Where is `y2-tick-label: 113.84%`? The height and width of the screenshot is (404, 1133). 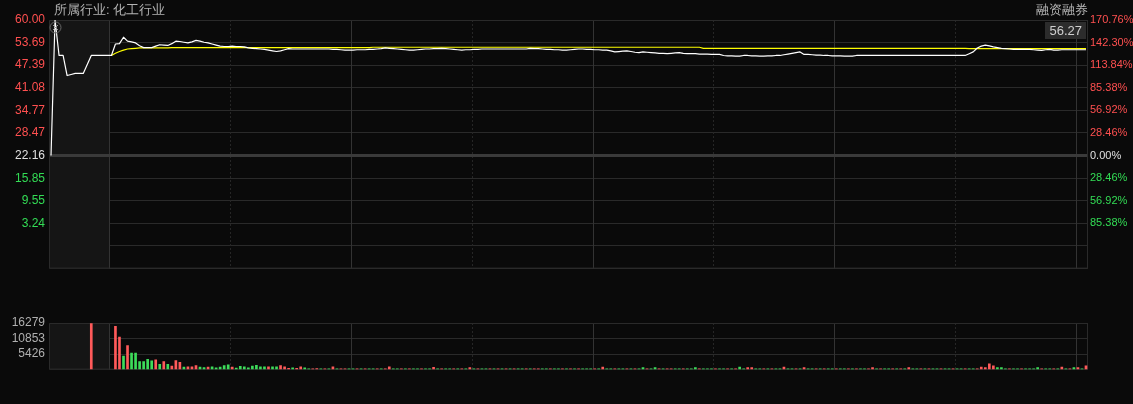 y2-tick-label: 113.84% is located at coordinates (1111, 64).